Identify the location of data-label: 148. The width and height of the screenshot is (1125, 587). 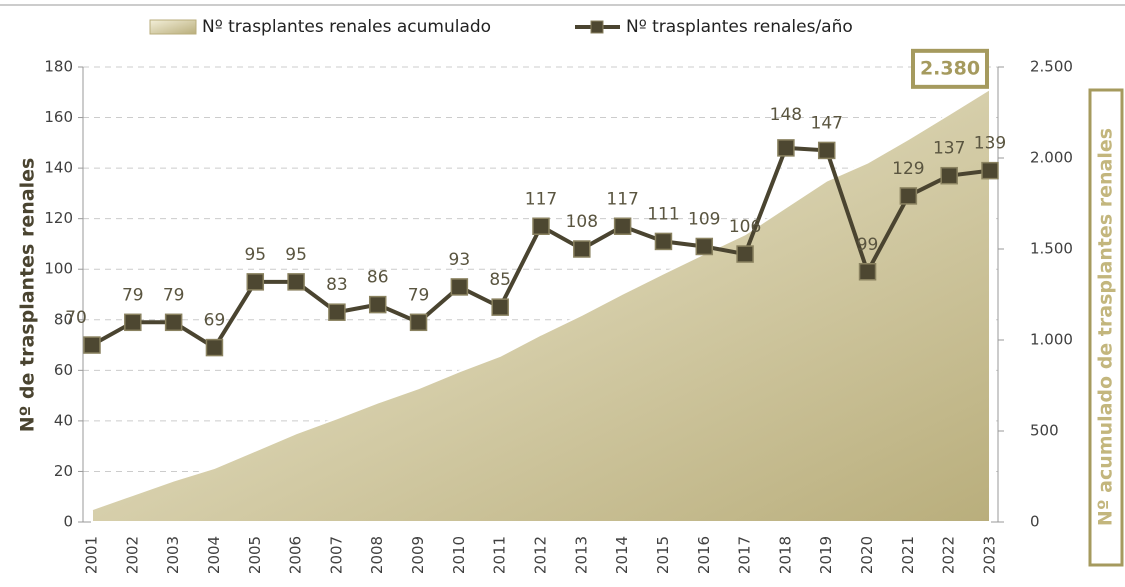
(786, 115).